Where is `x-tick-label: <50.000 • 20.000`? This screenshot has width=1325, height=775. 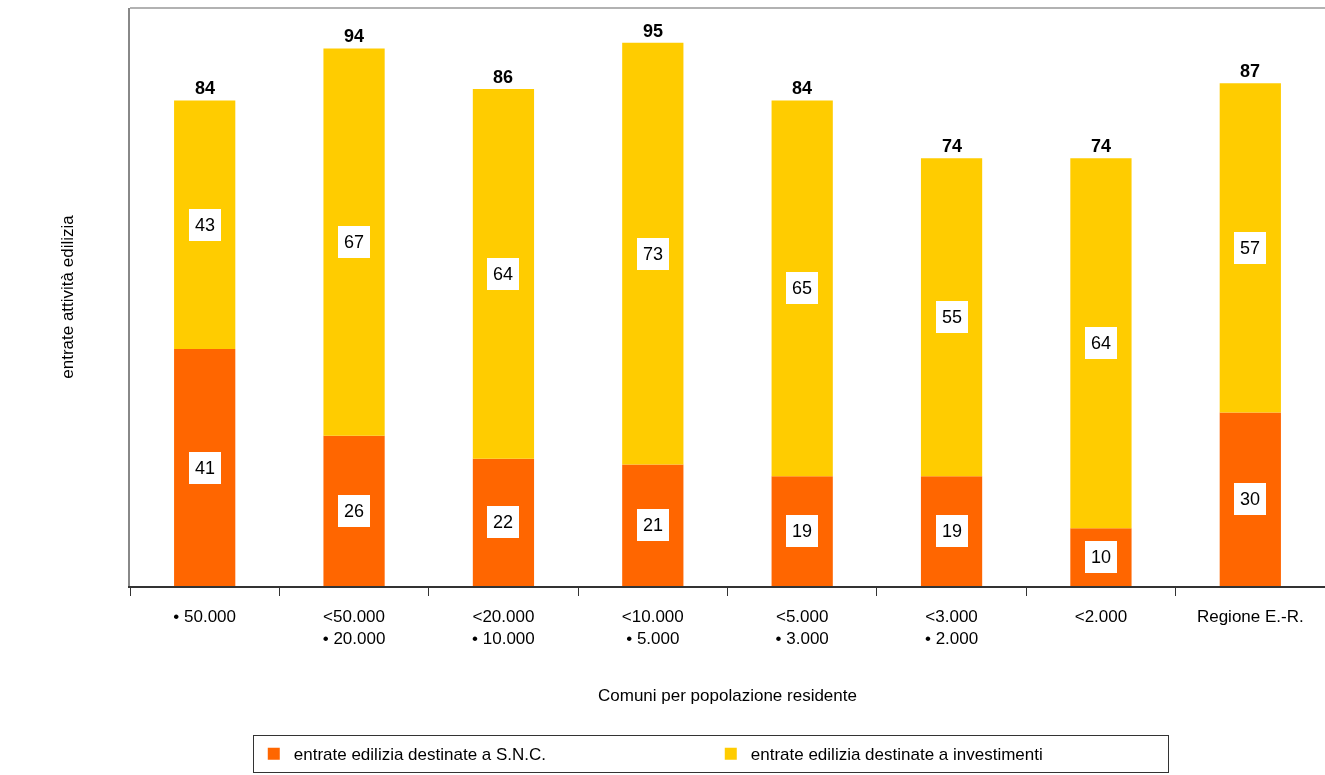
x-tick-label: <50.000 • 20.000 is located at coordinates (354, 628).